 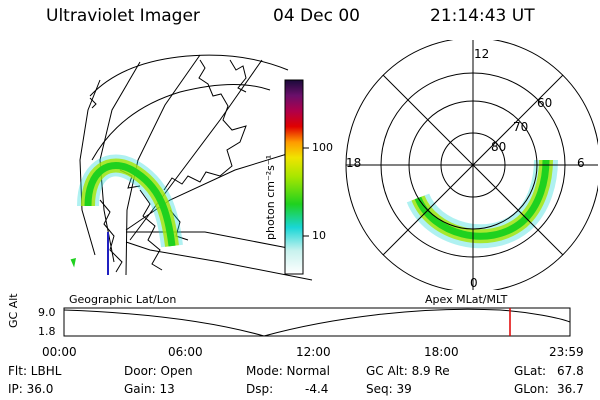 I want to click on status-glon-value: 36.7, so click(x=570, y=389).